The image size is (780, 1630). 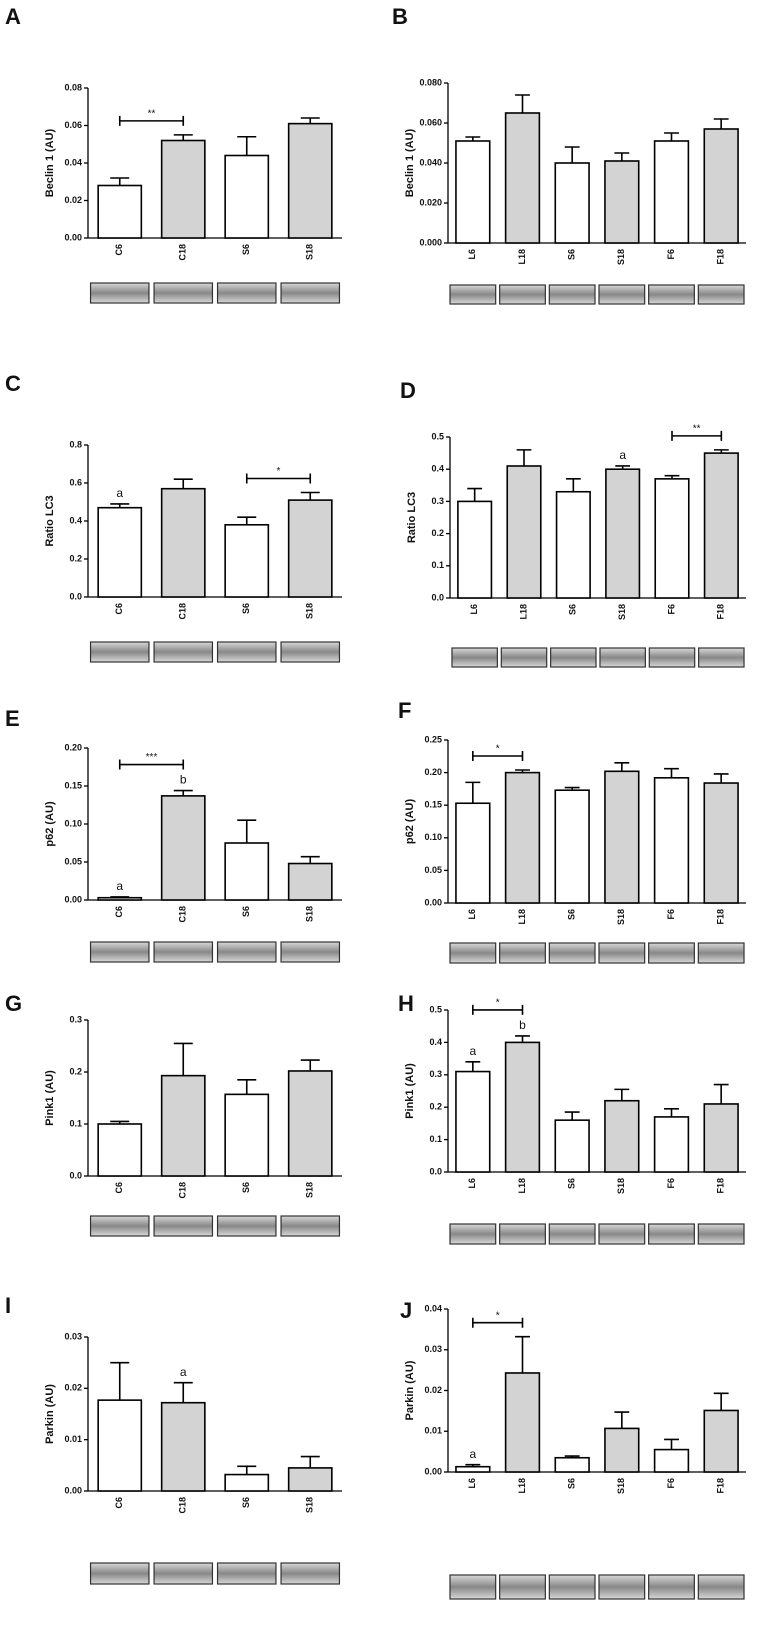 What do you see at coordinates (73, 87) in the screenshot?
I see `y-tick-label: 0.08` at bounding box center [73, 87].